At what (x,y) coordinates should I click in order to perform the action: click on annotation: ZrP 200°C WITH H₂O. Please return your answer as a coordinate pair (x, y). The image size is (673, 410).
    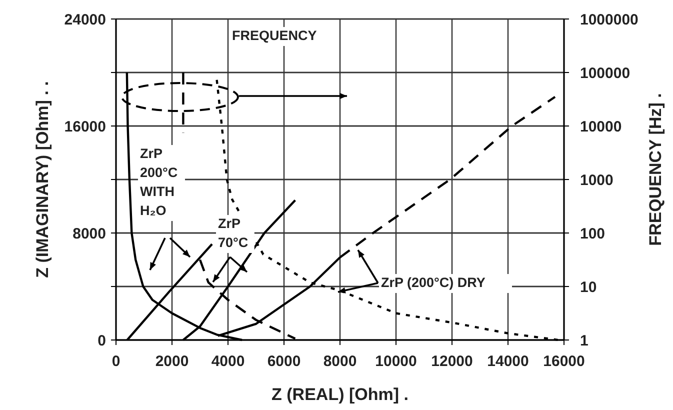
    Looking at the image, I should click on (159, 182).